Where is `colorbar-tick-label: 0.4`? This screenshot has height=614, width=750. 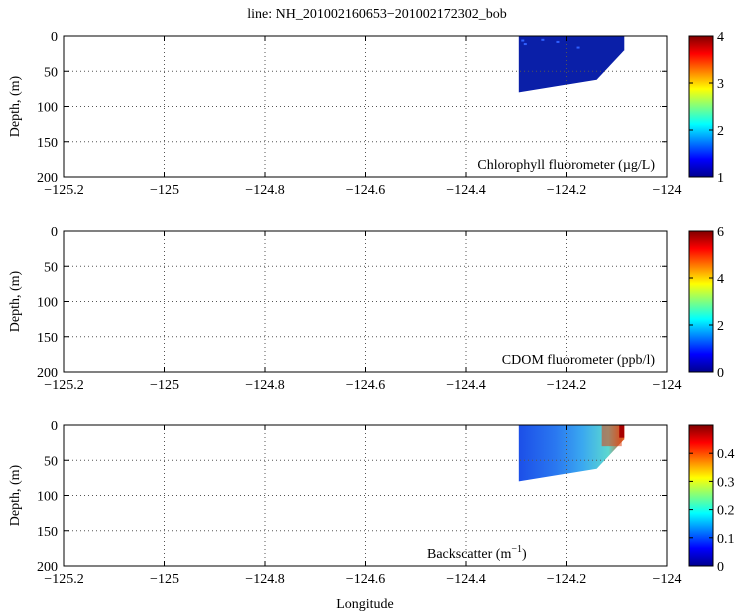
colorbar-tick-label: 0.4 is located at coordinates (726, 454).